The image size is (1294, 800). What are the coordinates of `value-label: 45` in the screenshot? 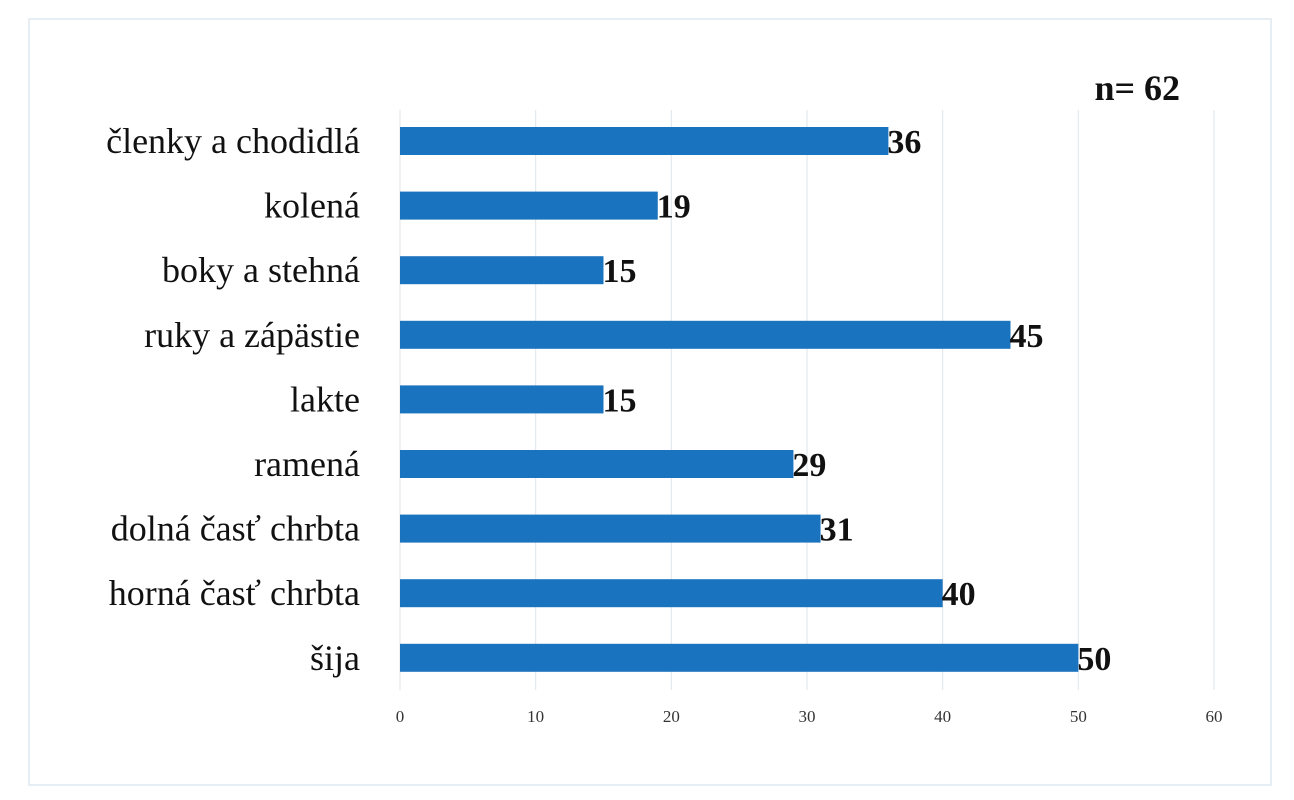 It's located at (1027, 336).